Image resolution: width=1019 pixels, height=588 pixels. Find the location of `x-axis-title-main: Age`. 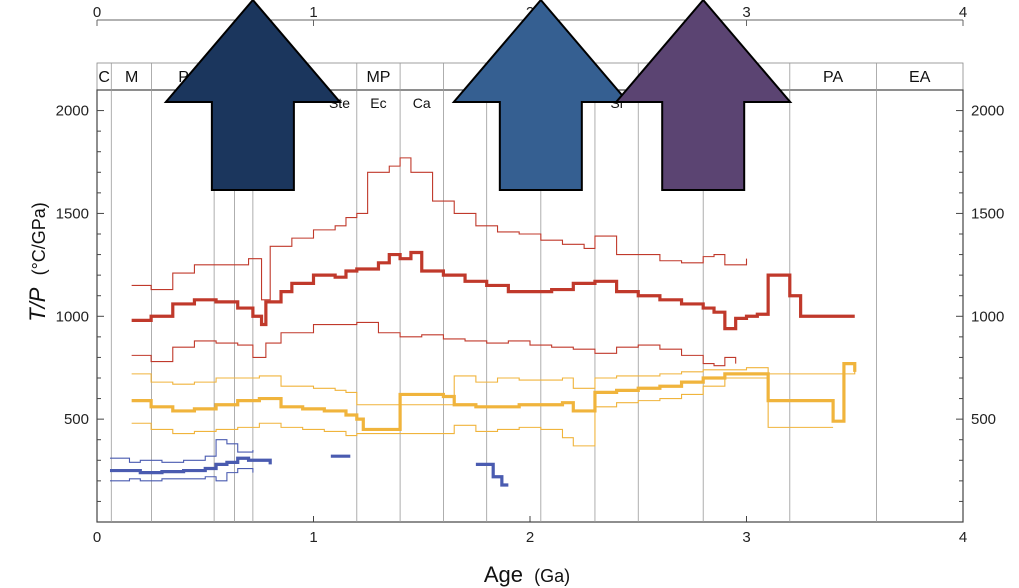

x-axis-title-main: Age is located at coordinates (503, 574).